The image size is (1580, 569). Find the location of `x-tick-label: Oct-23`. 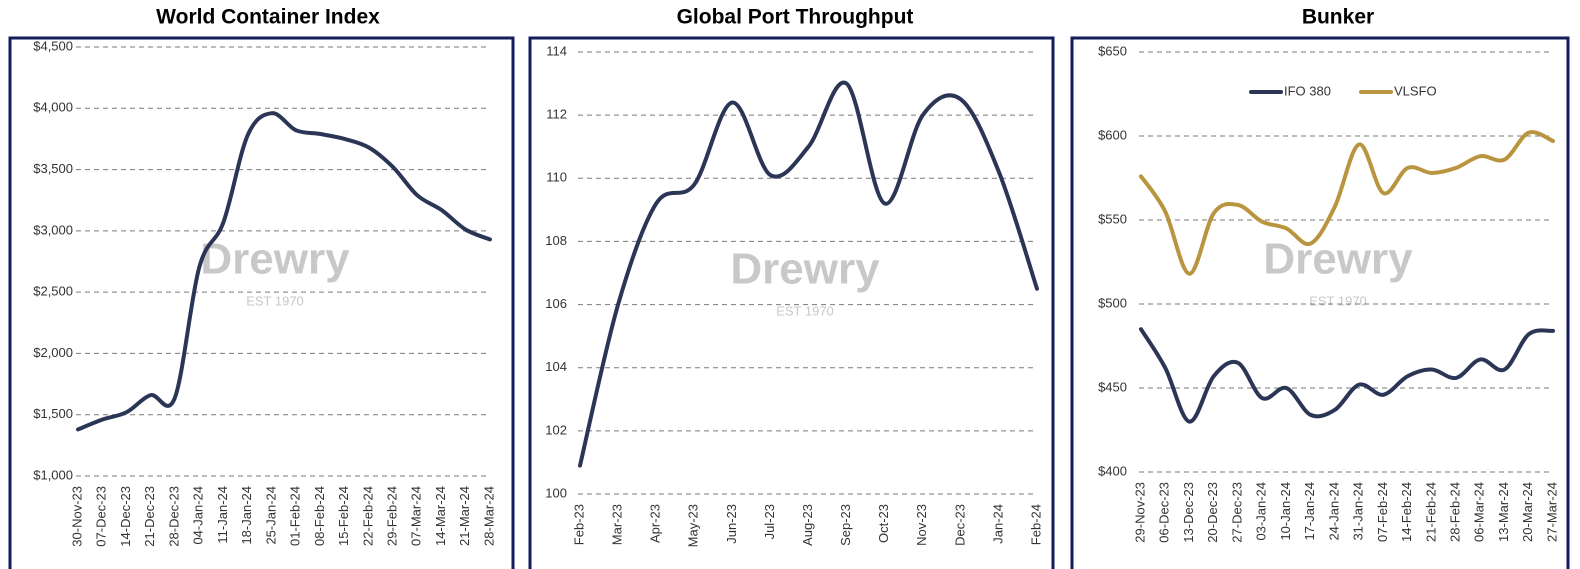

x-tick-label: Oct-23 is located at coordinates (883, 523).